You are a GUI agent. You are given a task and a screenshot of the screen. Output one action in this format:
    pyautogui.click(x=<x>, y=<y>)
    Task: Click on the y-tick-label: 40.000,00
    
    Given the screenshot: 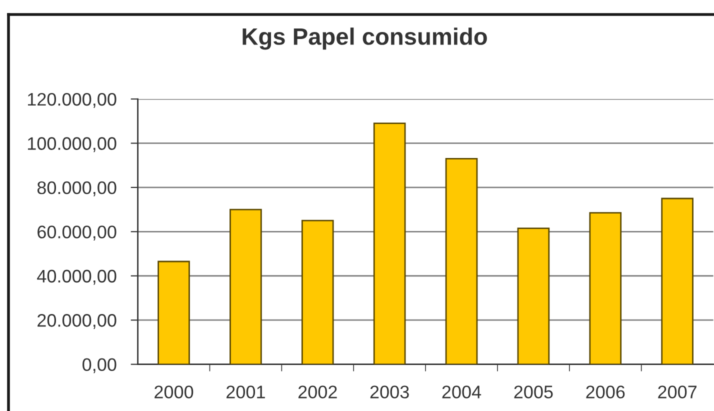 What is the action you would take?
    pyautogui.click(x=76, y=277)
    